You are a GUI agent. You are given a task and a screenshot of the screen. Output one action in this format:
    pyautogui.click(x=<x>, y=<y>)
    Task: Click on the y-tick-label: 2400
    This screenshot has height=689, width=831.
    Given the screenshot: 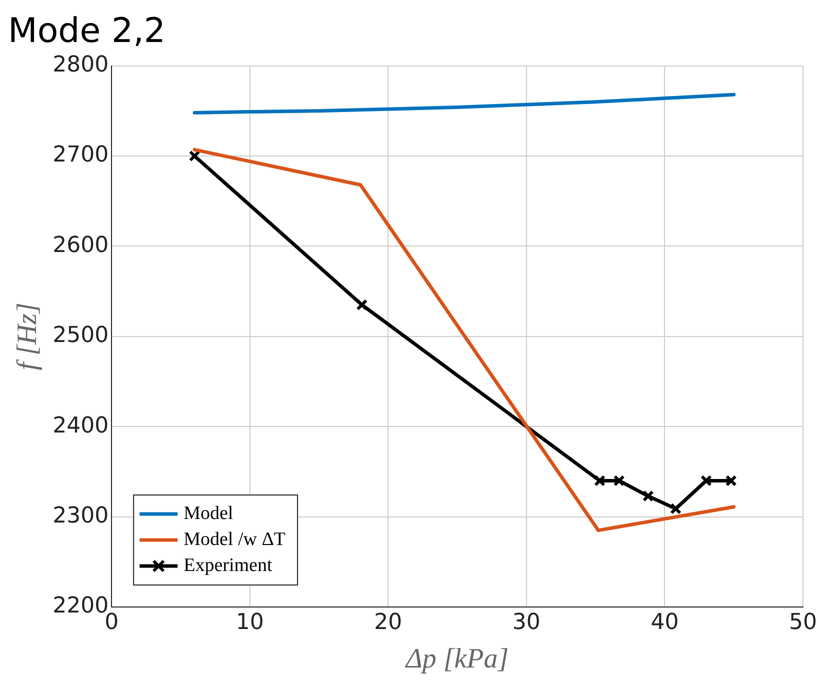 What is the action you would take?
    pyautogui.click(x=80, y=425)
    